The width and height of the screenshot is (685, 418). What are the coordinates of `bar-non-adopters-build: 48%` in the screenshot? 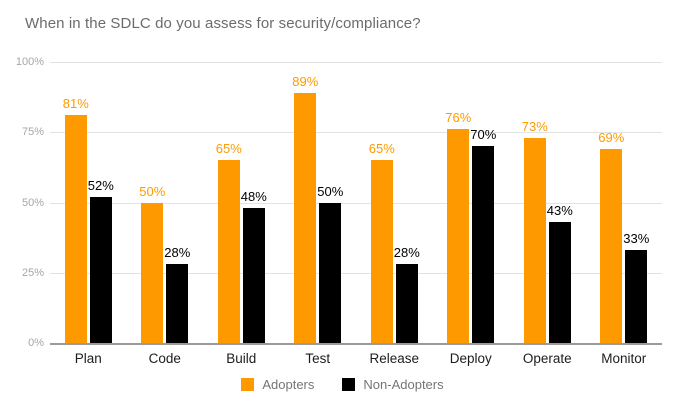 It's located at (254, 266).